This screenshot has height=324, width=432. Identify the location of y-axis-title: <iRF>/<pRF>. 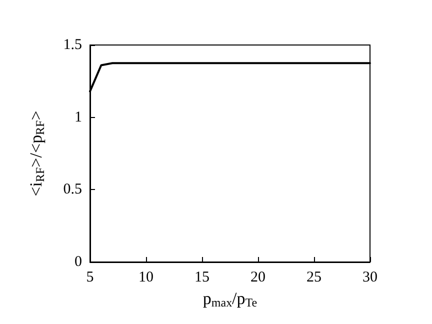
(36, 153).